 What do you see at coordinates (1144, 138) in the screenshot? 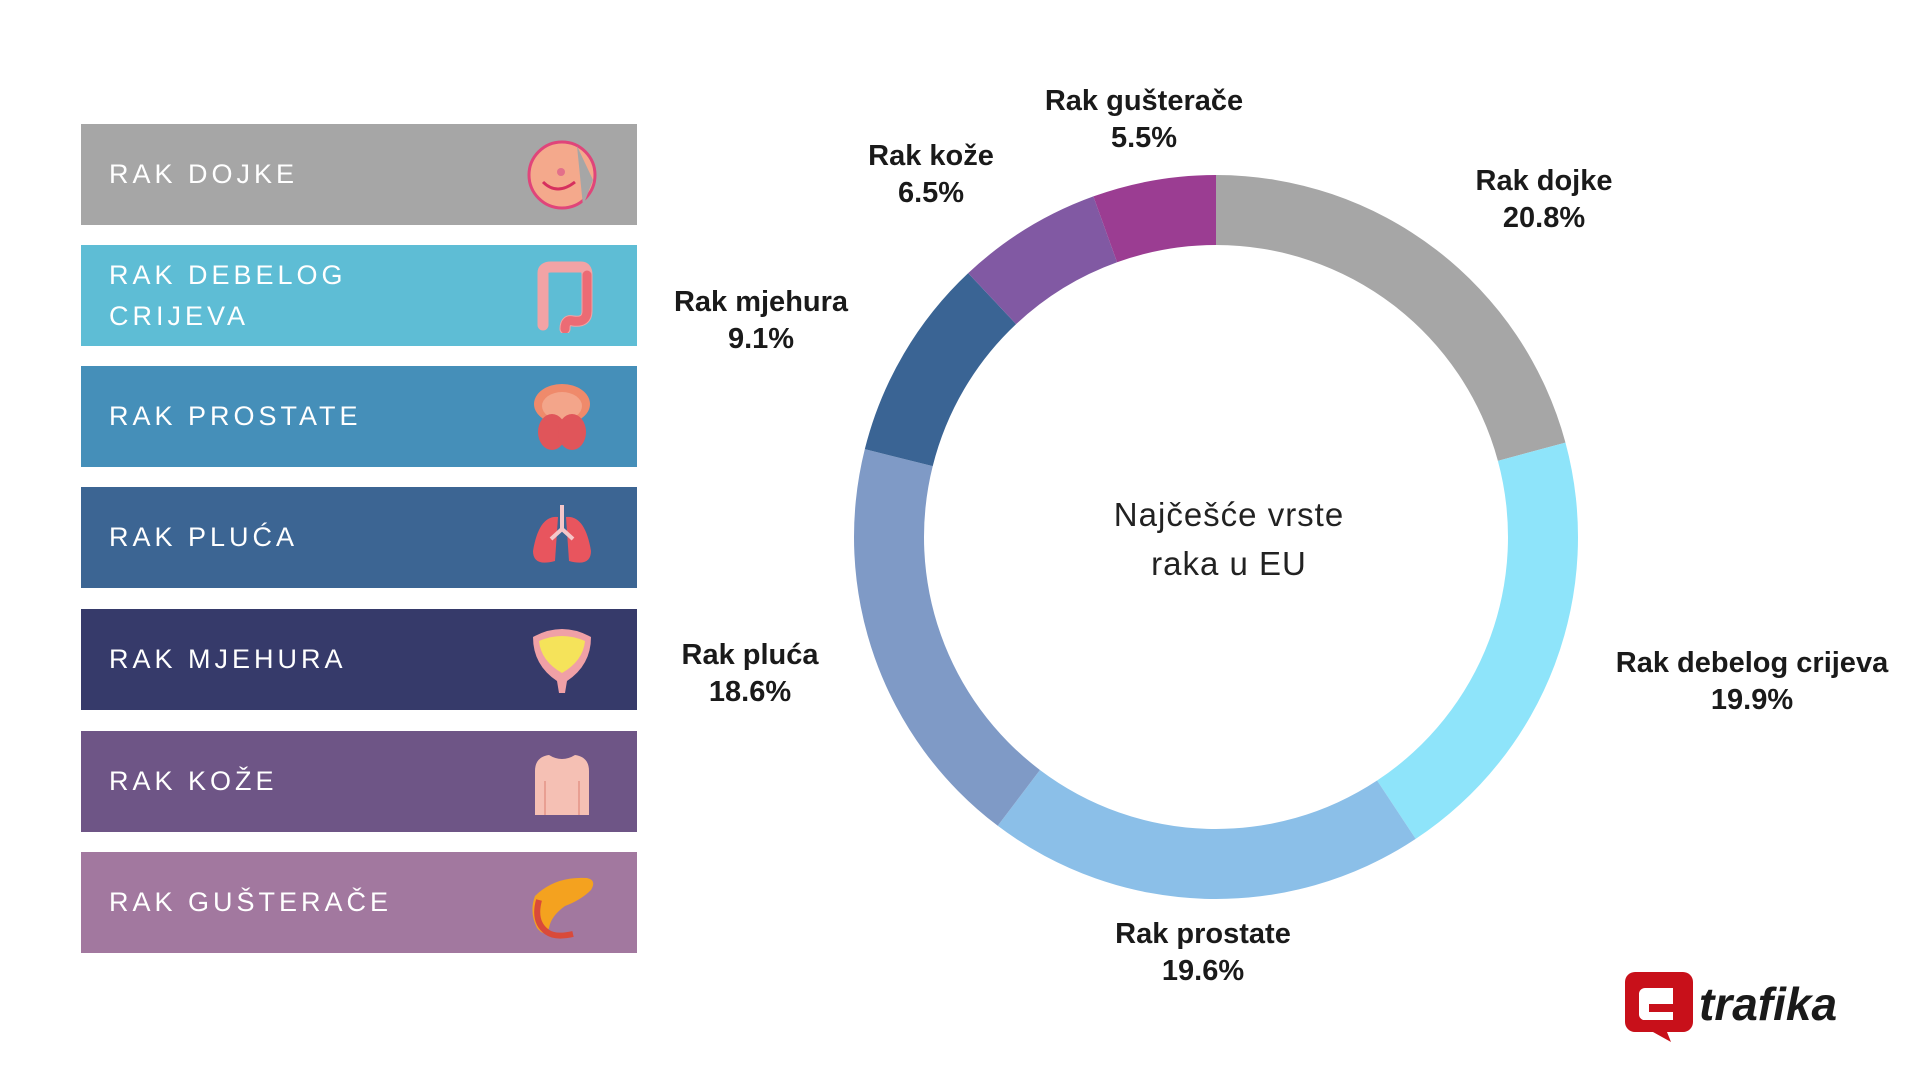
I see `slice-label-value: 5.5%` at bounding box center [1144, 138].